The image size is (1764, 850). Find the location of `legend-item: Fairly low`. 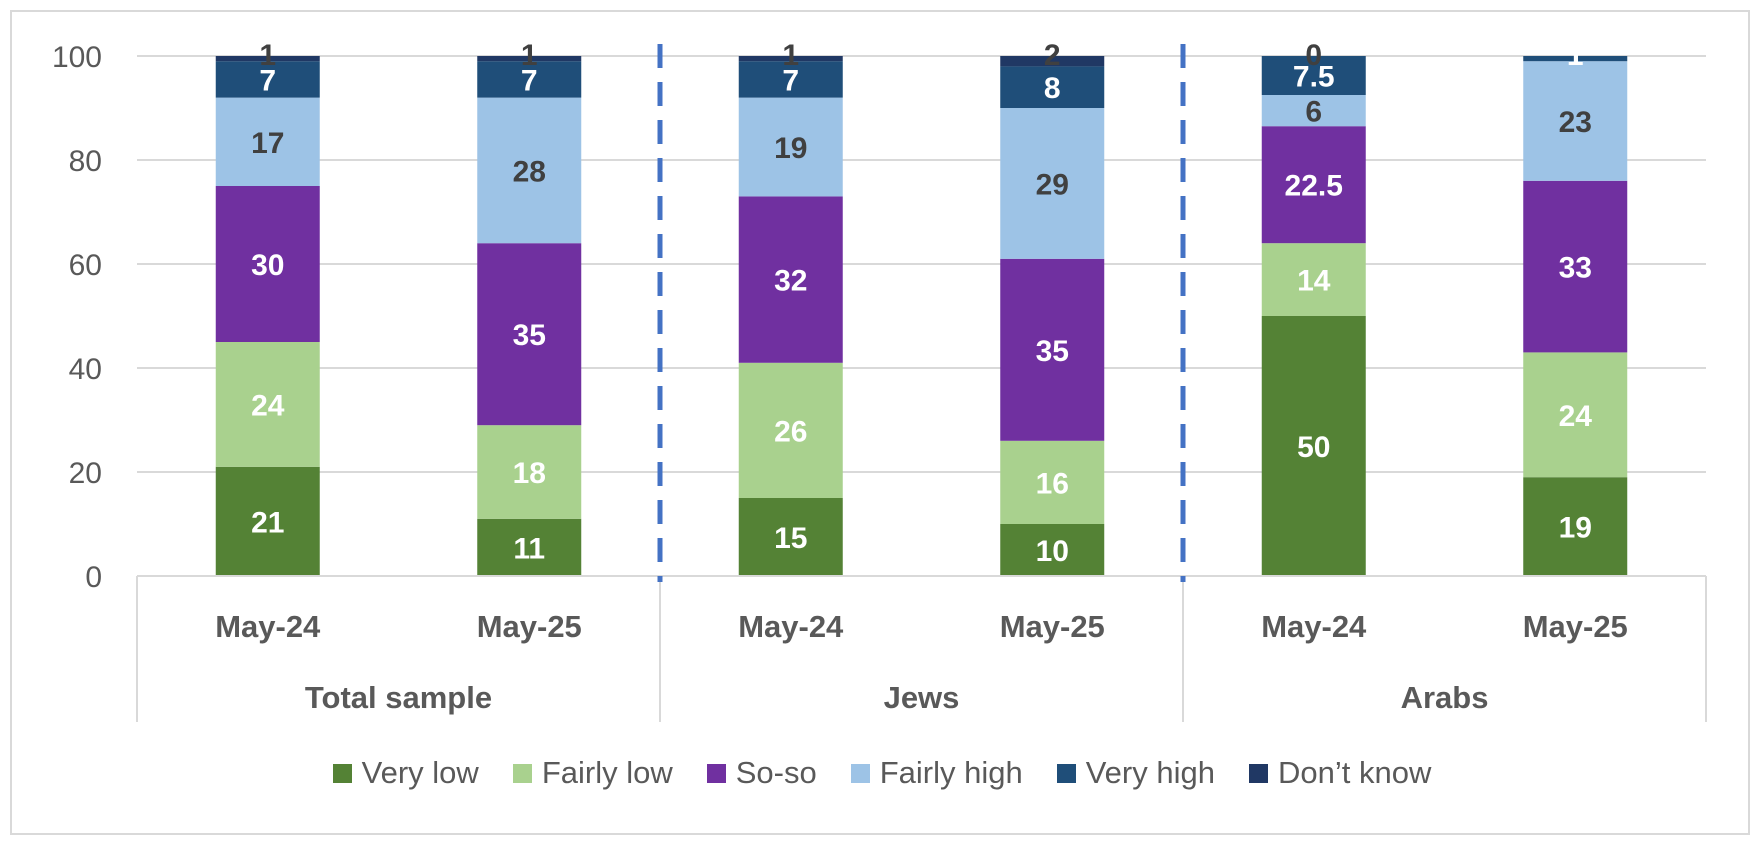

legend-item: Fairly low is located at coordinates (592, 773).